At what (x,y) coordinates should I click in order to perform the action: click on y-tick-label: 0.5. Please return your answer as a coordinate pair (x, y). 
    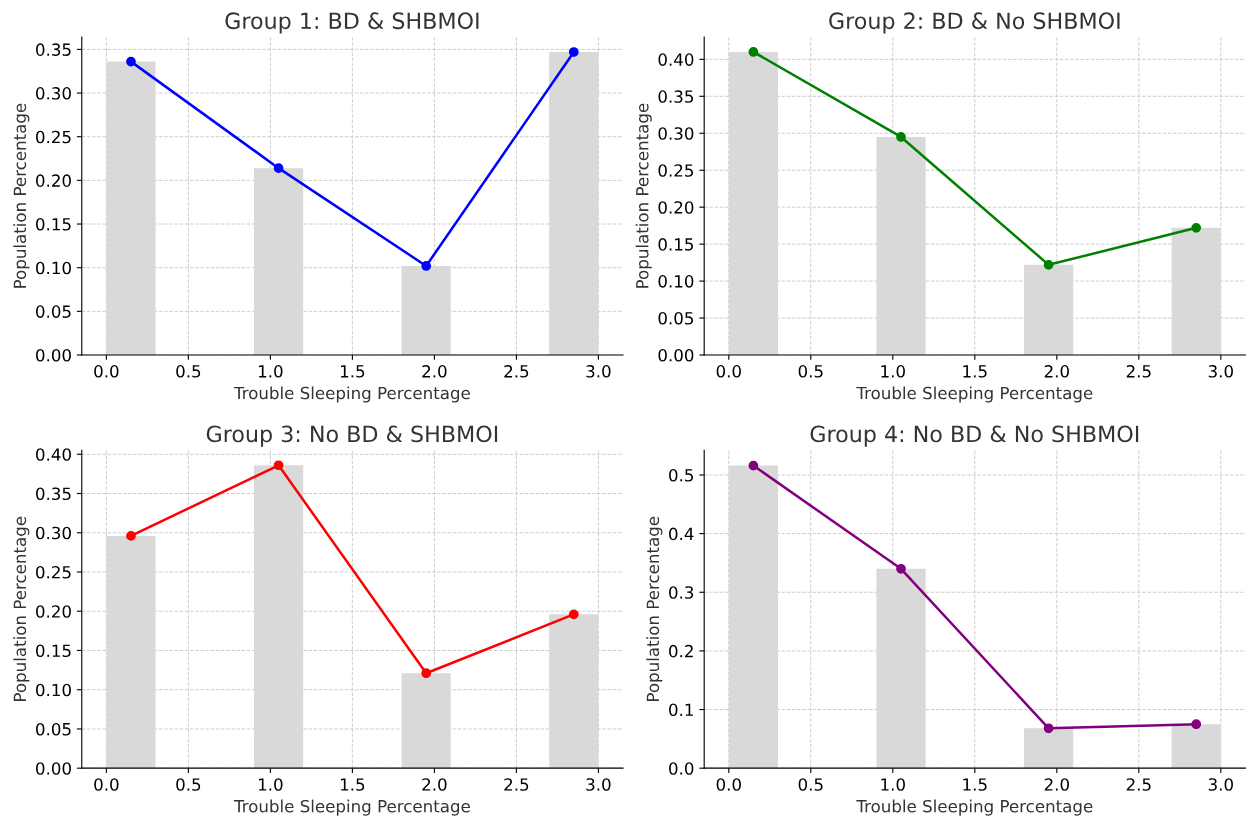
    Looking at the image, I should click on (681, 475).